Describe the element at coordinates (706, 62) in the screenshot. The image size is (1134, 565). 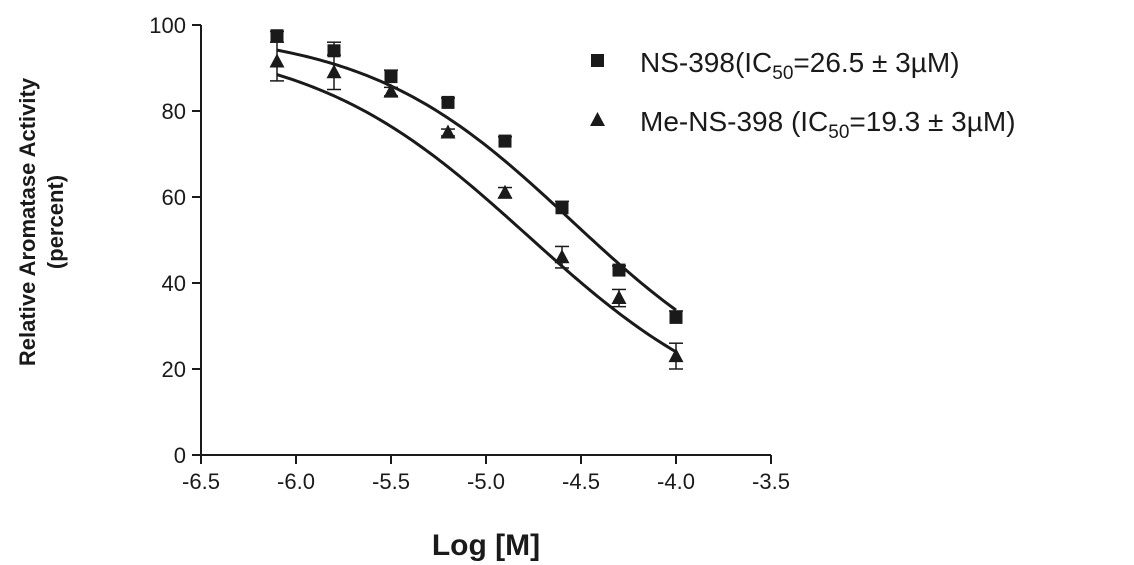
I see `legend-label-ns398-prefix: NS-398(IC` at that location.